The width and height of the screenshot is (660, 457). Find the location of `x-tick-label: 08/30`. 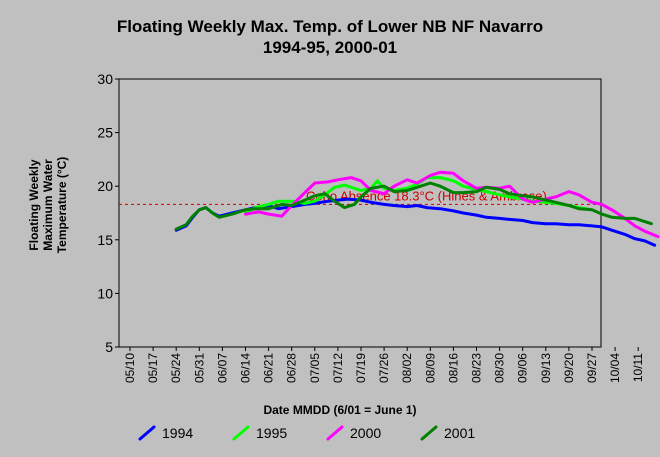

x-tick-label: 08/30 is located at coordinates (500, 368).